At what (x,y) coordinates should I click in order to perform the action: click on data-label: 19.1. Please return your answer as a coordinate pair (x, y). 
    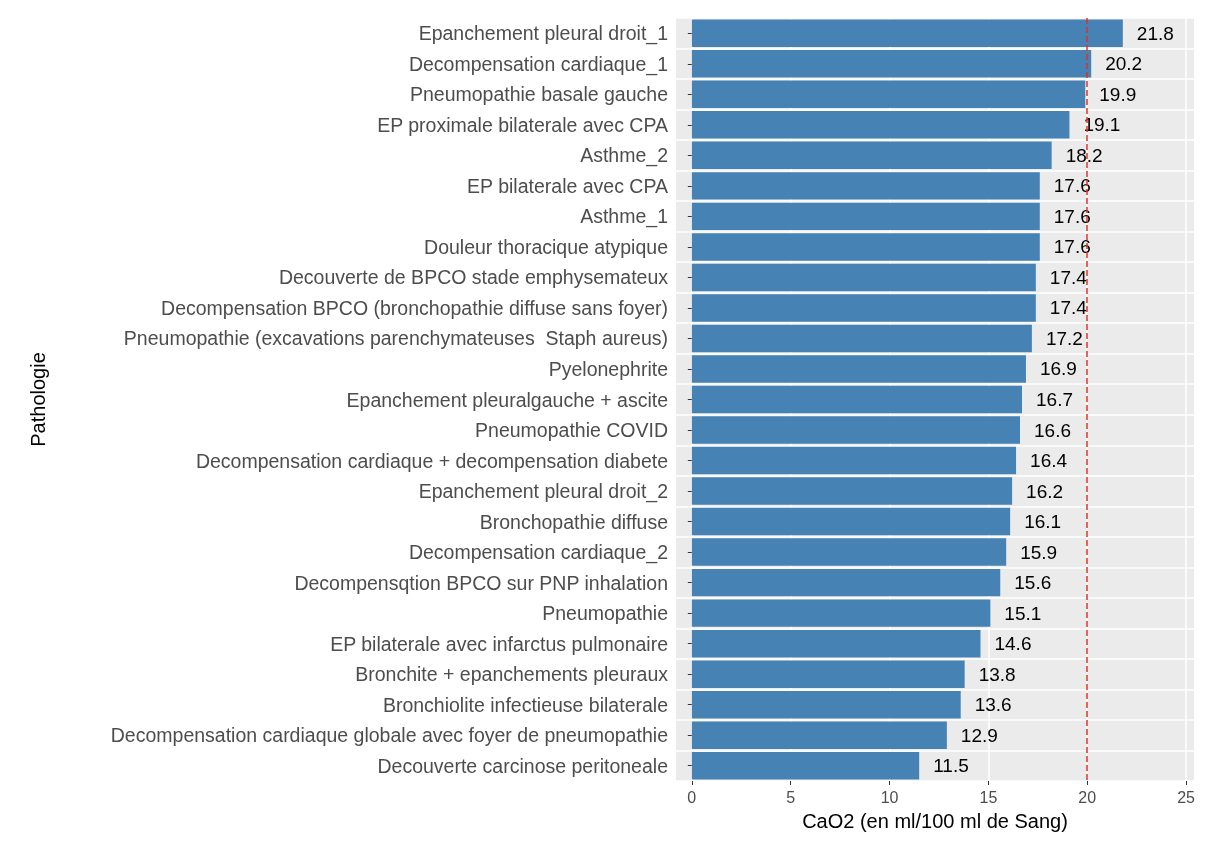
    Looking at the image, I should click on (1102, 125).